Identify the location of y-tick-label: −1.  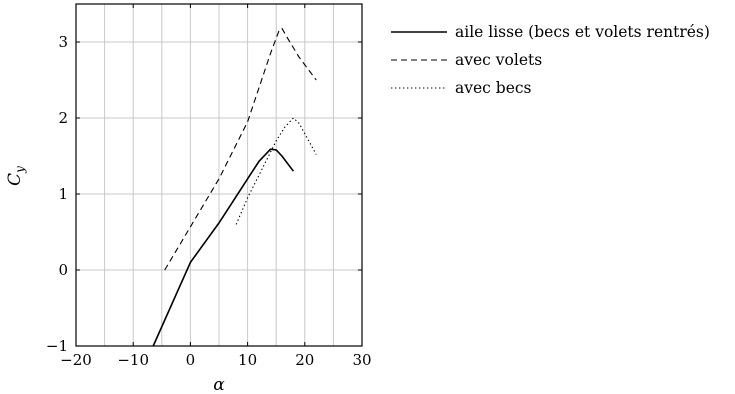
(57, 346).